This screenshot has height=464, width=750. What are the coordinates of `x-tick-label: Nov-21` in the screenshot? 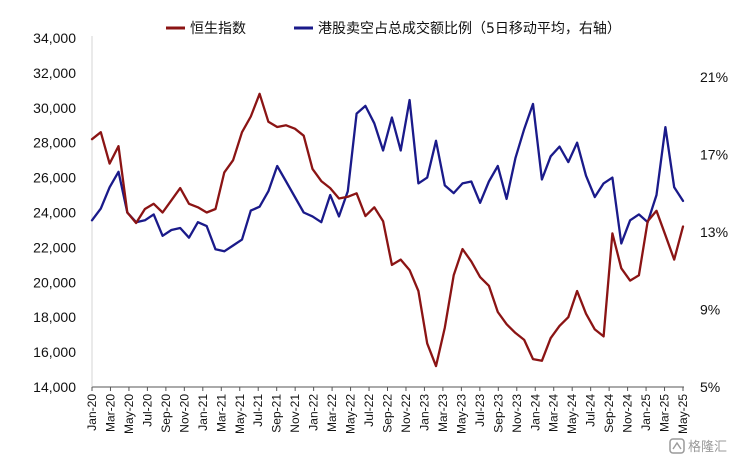 It's located at (295, 413).